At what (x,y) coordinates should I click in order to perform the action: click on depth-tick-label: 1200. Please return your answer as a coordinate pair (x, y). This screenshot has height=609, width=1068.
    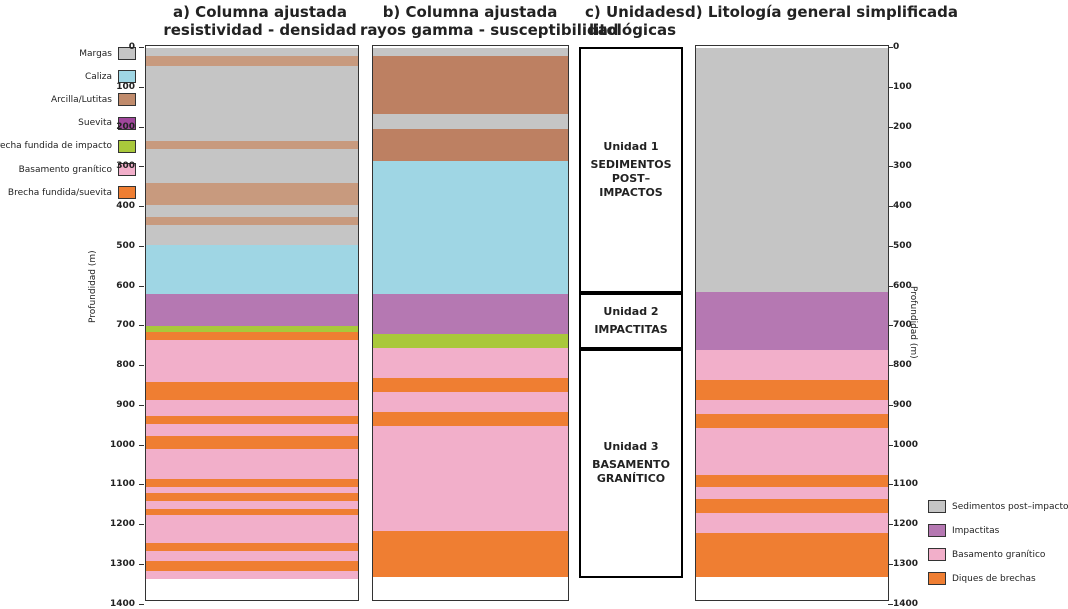
    Looking at the image, I should click on (906, 524).